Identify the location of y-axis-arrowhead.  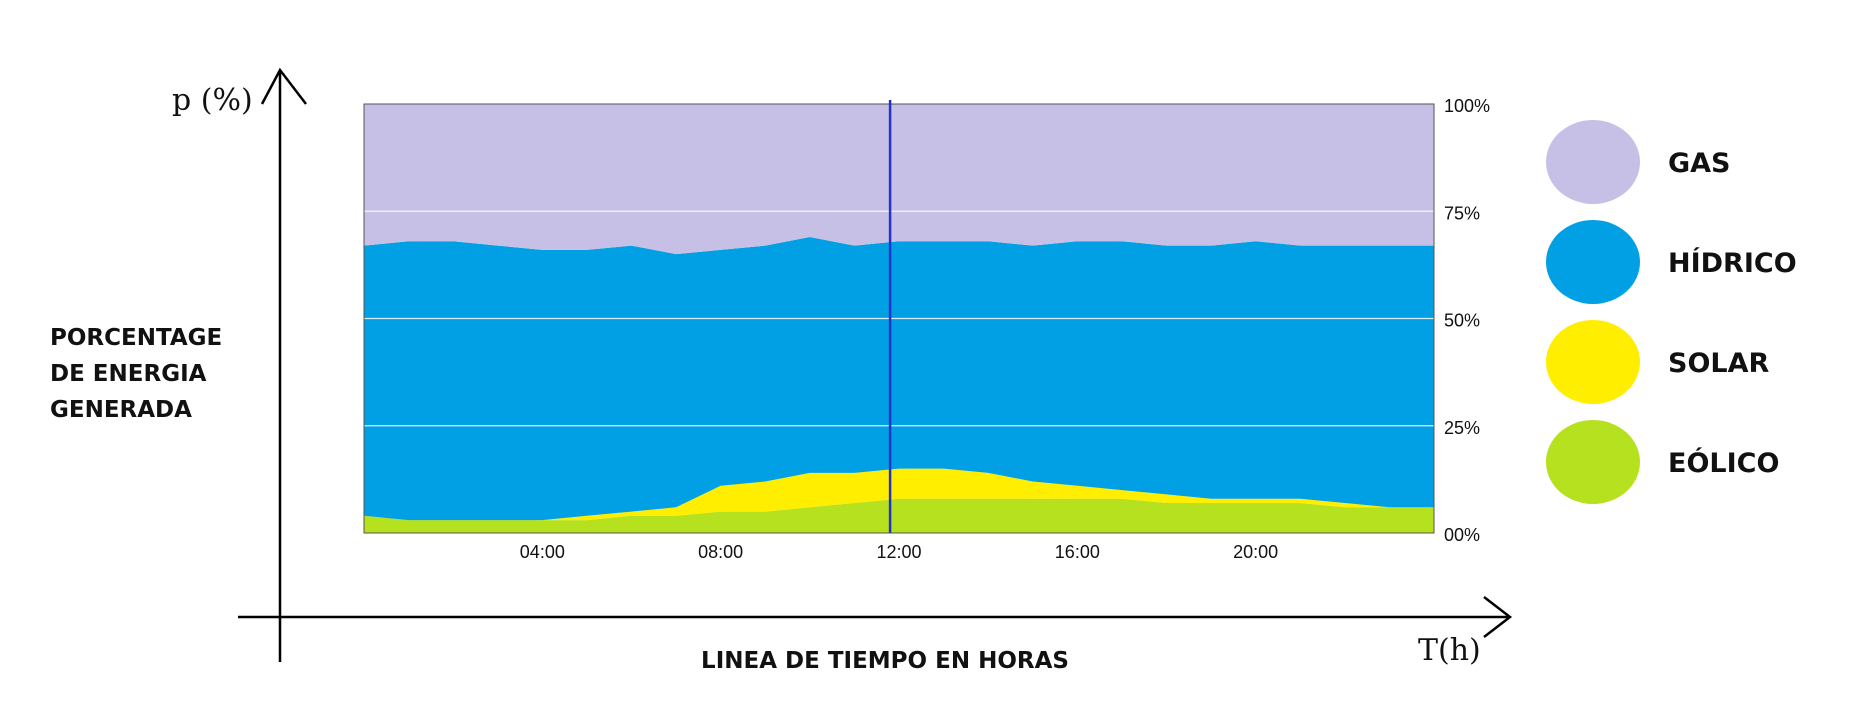
(283, 86).